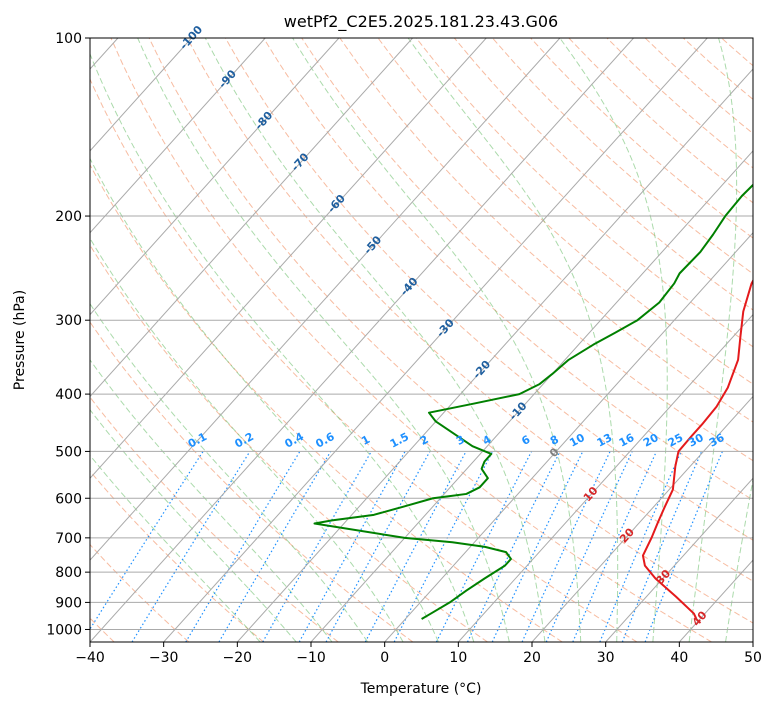  I want to click on y-tick-label: 400, so click(68, 395).